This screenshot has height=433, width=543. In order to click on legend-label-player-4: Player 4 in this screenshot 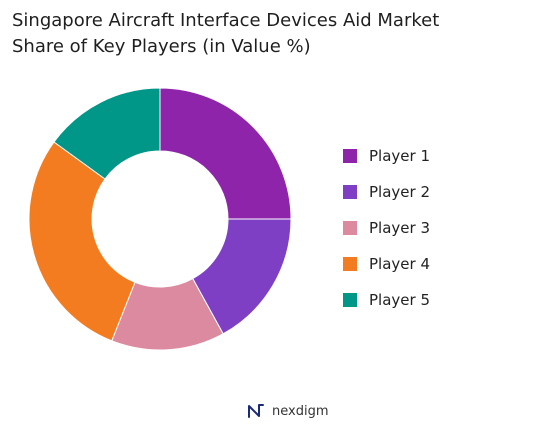, I will do `click(399, 264)`.